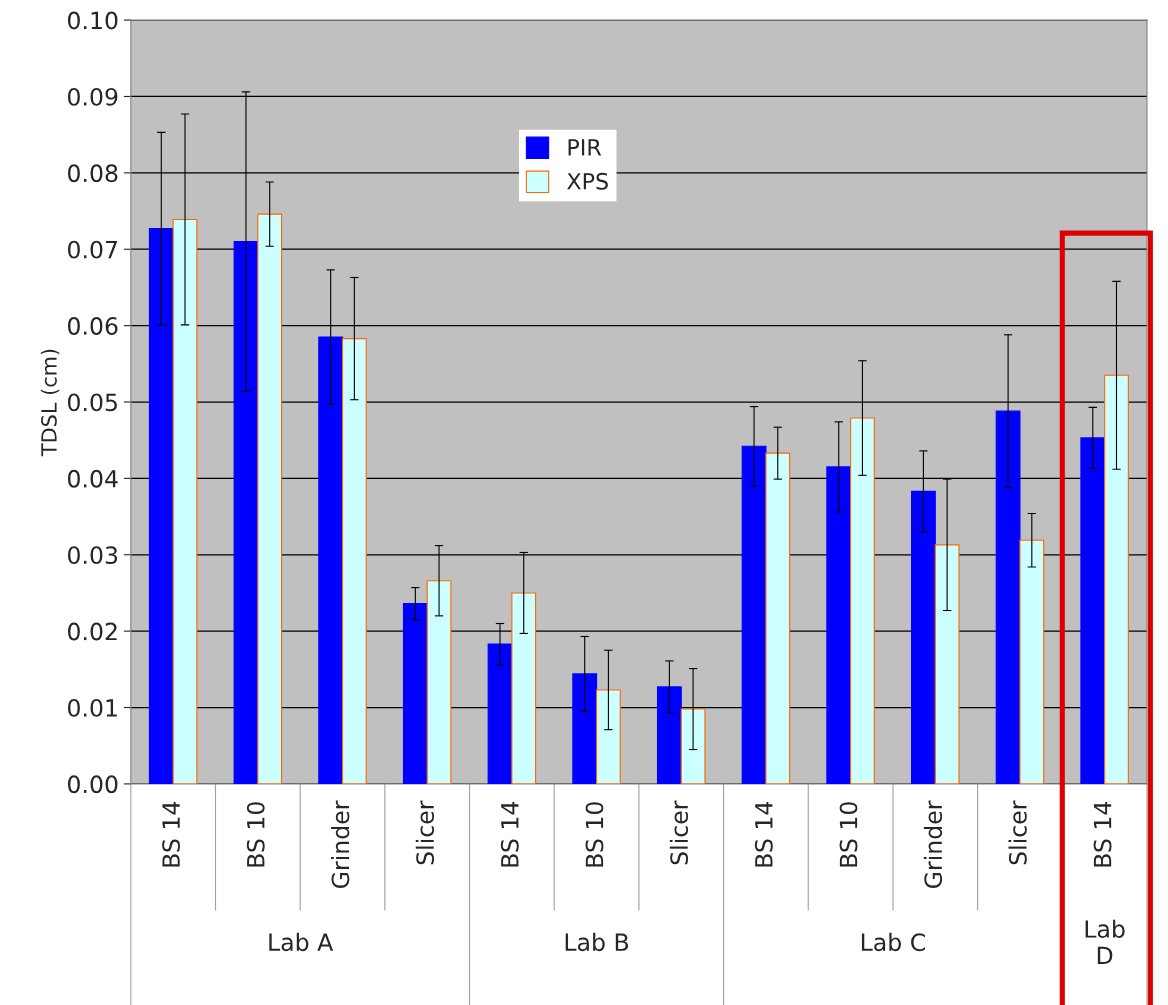 The height and width of the screenshot is (1005, 1168). I want to click on y-tick-label: 0.00, so click(93, 784).